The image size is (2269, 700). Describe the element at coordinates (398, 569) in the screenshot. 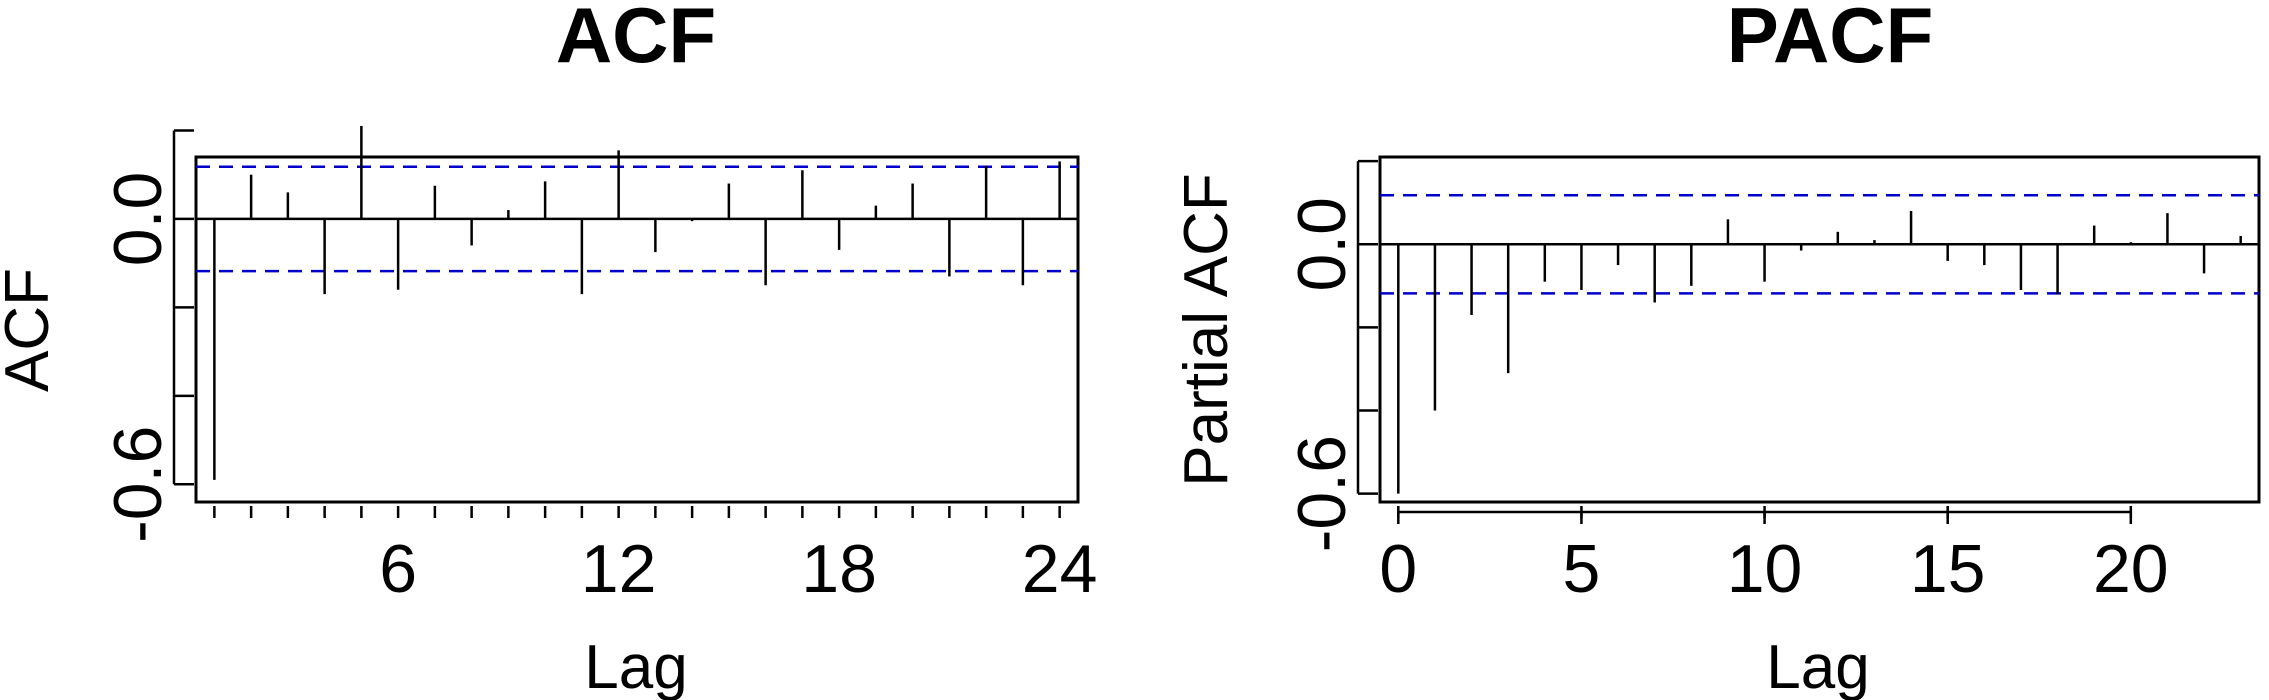

I see `acf-x-tick-label-6: 6` at that location.